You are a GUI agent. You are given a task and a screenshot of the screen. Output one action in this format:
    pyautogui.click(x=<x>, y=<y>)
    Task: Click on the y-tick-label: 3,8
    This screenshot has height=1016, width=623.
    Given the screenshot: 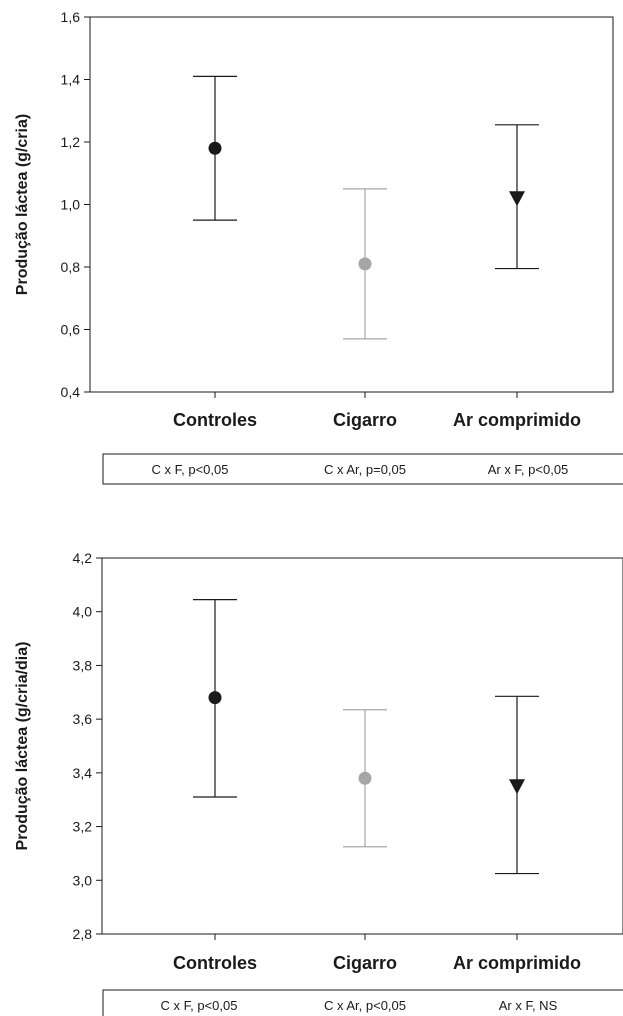 What is the action you would take?
    pyautogui.click(x=83, y=665)
    